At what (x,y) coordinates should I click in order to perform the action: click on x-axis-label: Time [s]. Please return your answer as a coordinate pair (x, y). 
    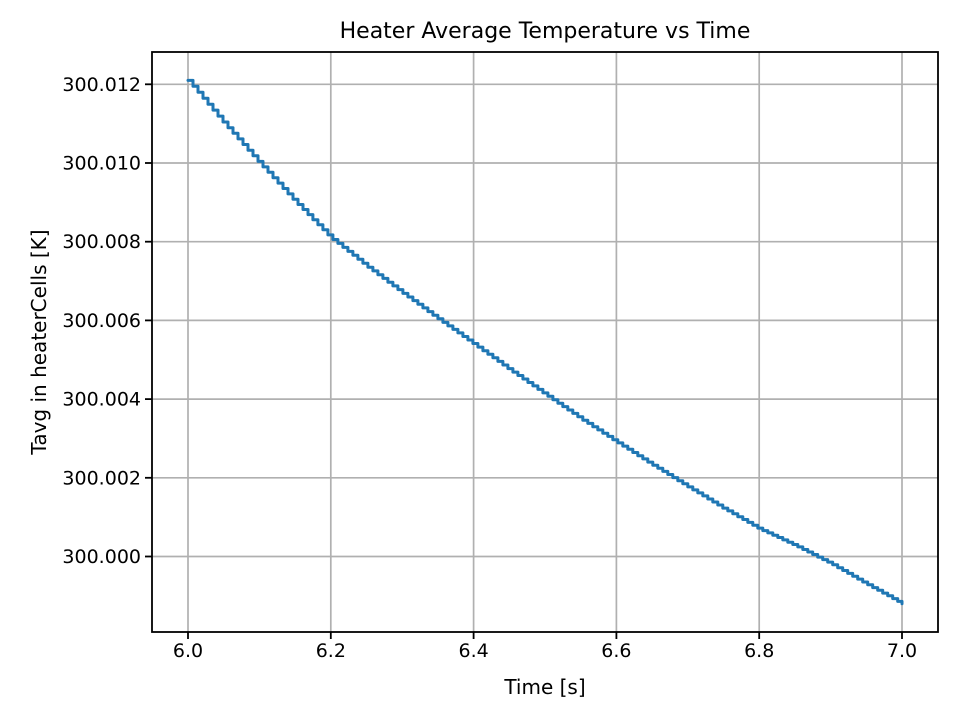
    Looking at the image, I should click on (544, 687).